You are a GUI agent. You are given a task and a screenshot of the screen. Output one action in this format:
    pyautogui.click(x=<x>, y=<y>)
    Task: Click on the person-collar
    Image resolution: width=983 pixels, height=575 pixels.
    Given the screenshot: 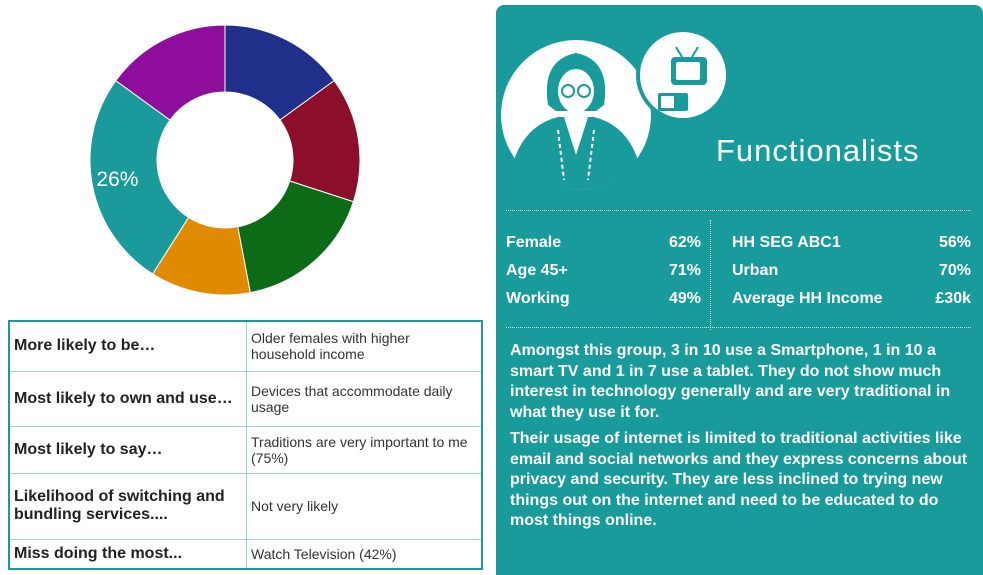 What is the action you would take?
    pyautogui.click(x=576, y=136)
    